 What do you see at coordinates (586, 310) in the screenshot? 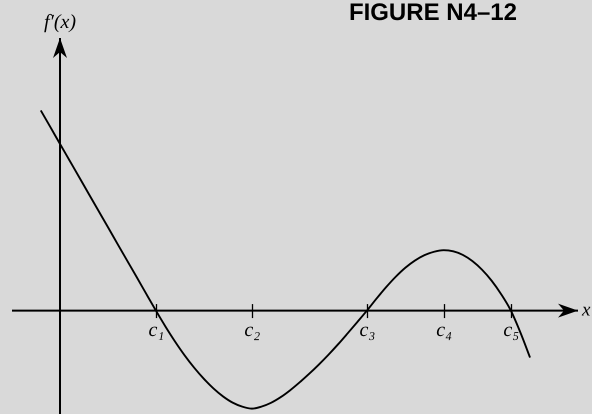
I see `x-axis-title: x` at bounding box center [586, 310].